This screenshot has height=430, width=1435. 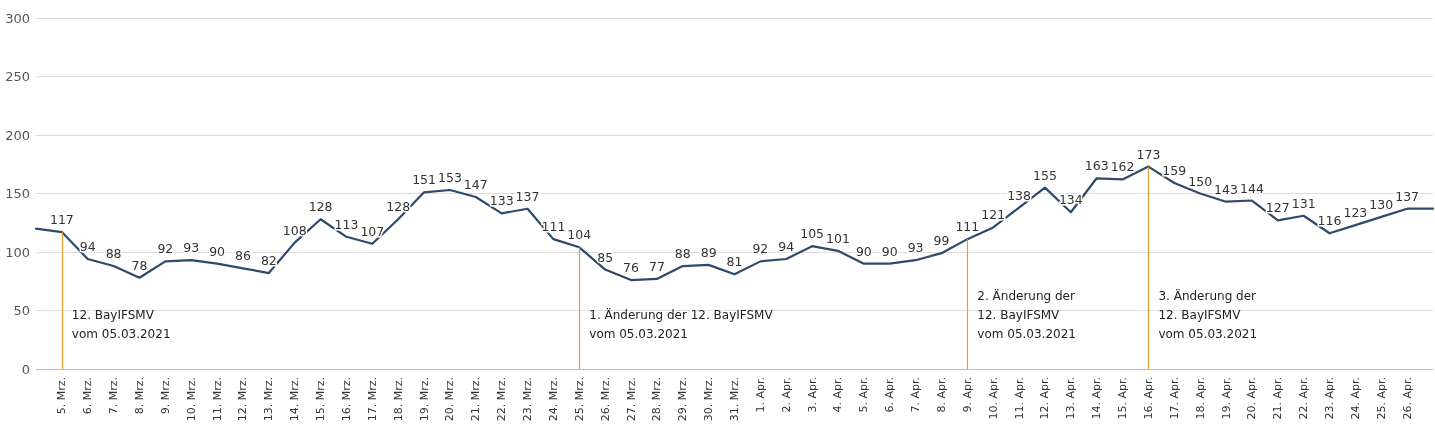 What do you see at coordinates (17, 76) in the screenshot?
I see `y-tick-label: 250` at bounding box center [17, 76].